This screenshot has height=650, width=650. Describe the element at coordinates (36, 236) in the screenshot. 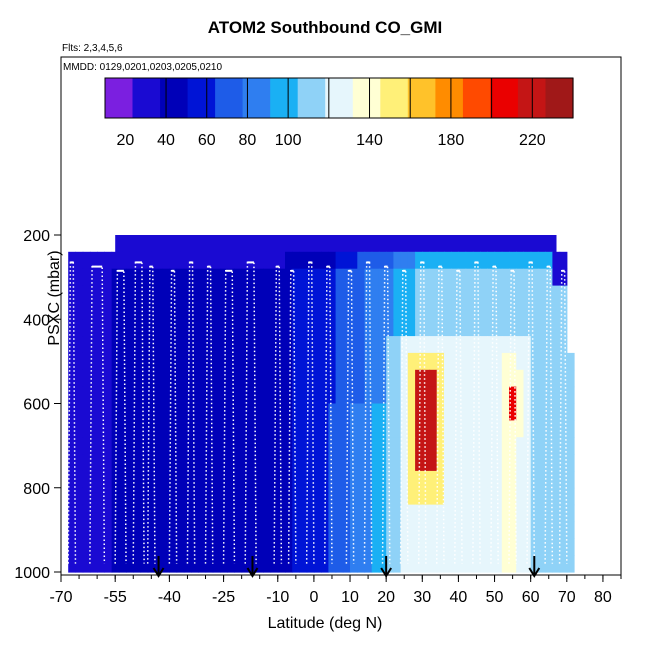

I see `y-tick-label: 200` at that location.